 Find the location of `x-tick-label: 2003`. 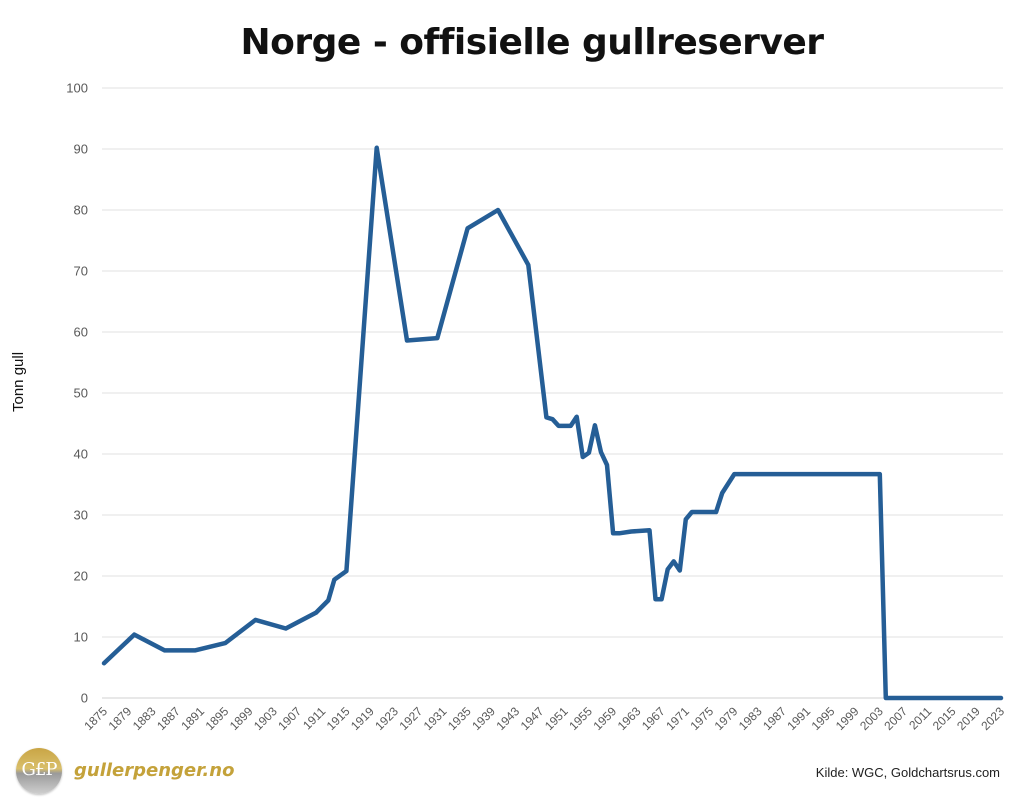

x-tick-label: 2003 is located at coordinates (871, 718).